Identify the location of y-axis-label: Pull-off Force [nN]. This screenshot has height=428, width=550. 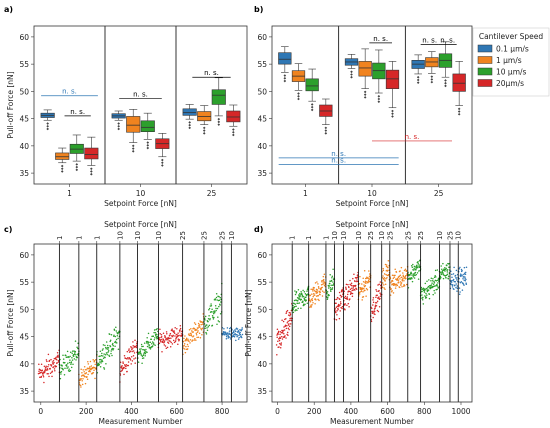
(10, 104).